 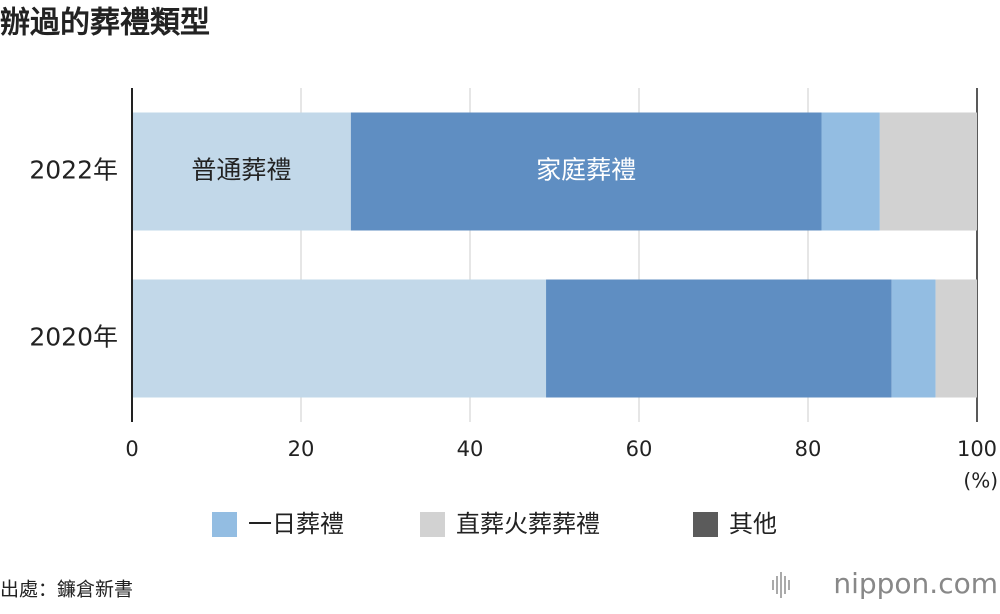 I want to click on x-tick-label: 100, so click(x=977, y=449).